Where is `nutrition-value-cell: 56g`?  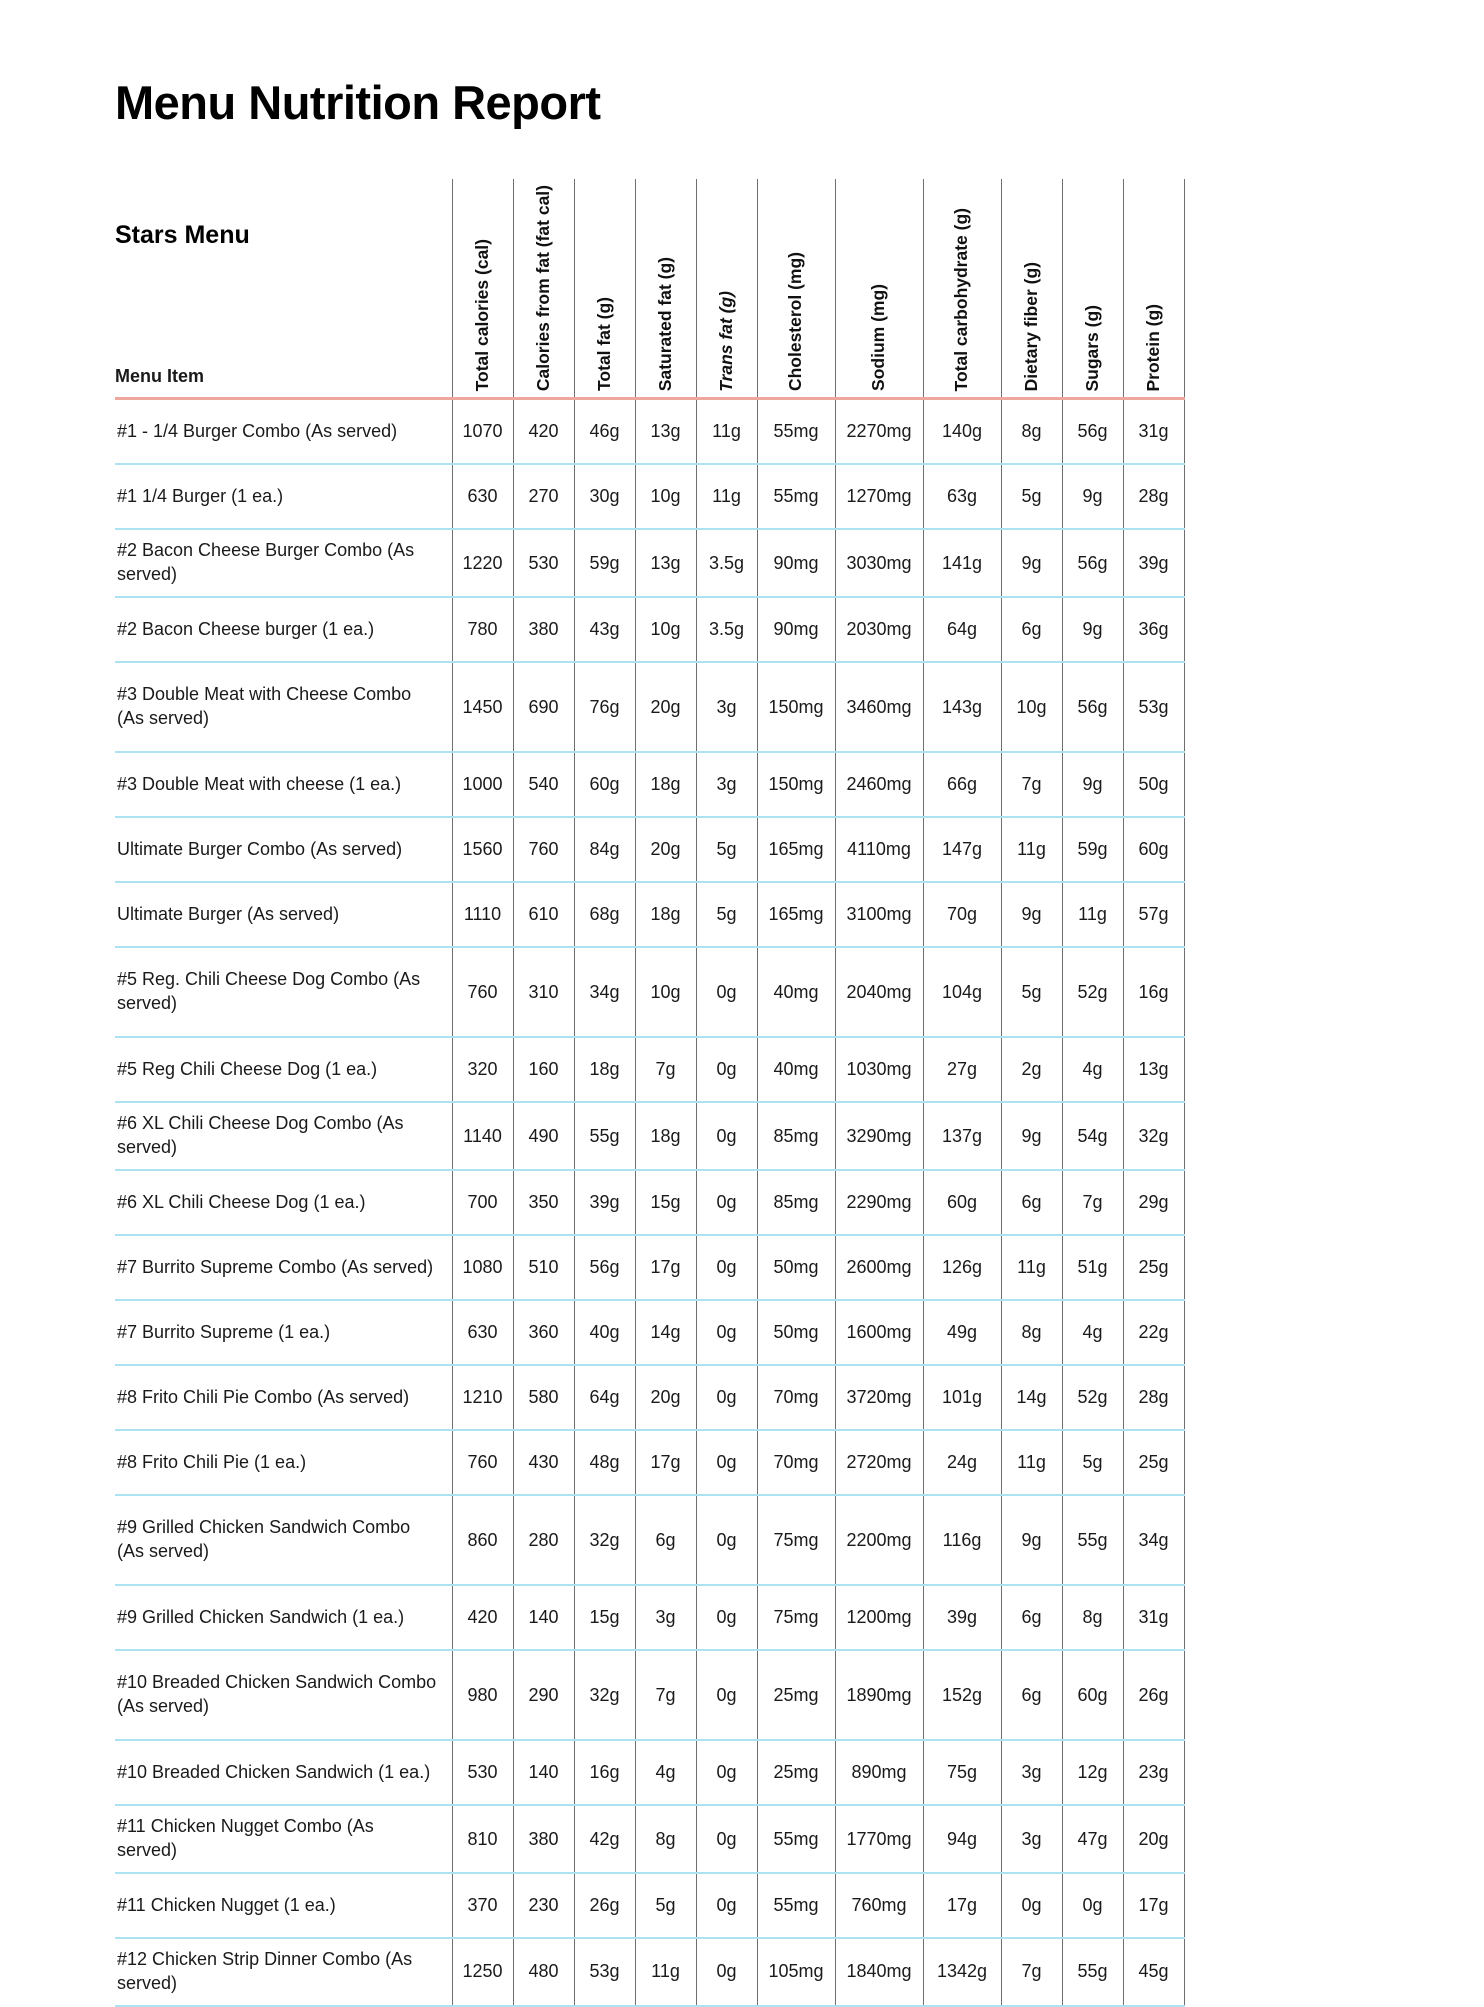
nutrition-value-cell: 56g is located at coordinates (1092, 563).